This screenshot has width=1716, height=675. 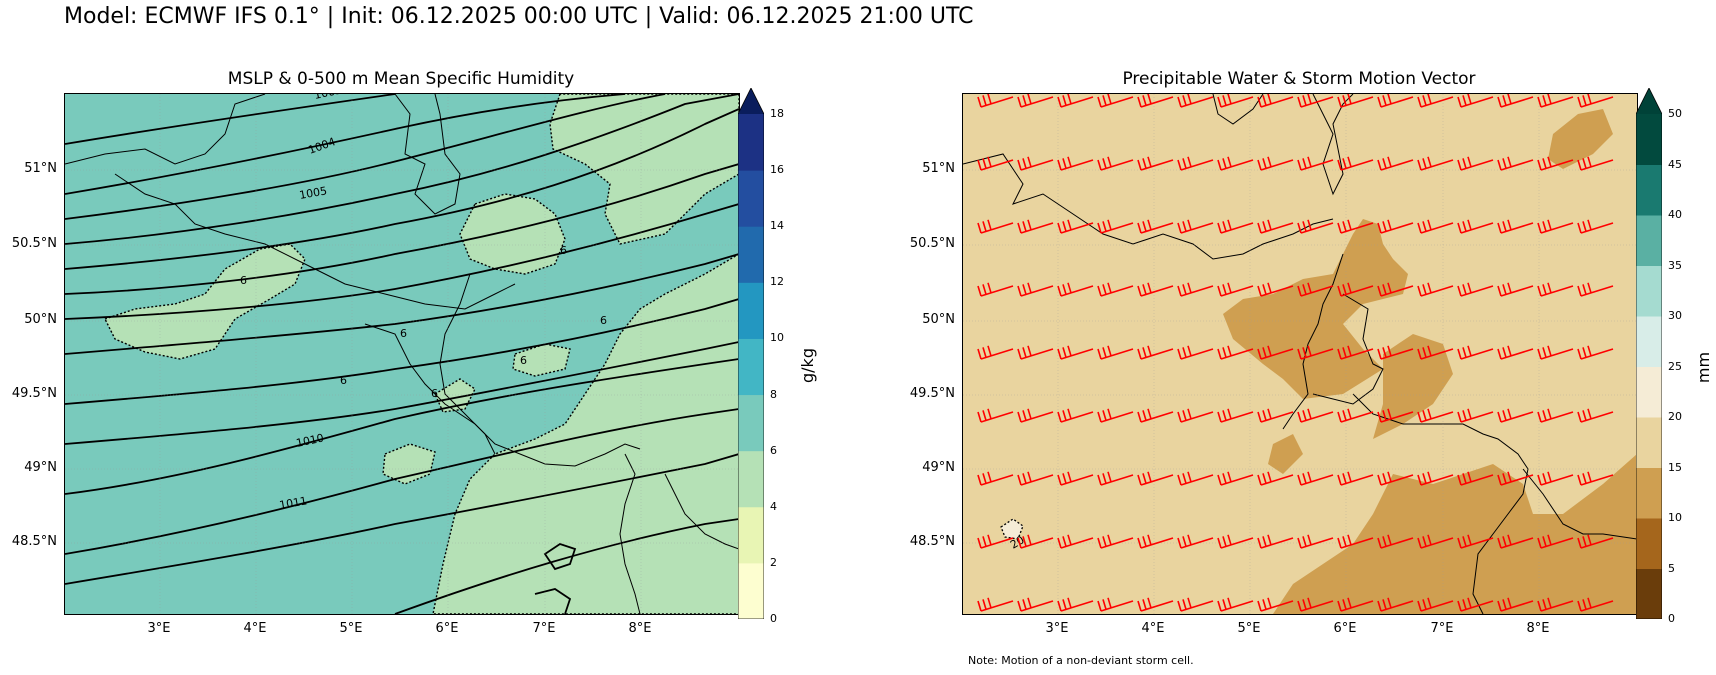 What do you see at coordinates (773, 394) in the screenshot?
I see `left-colorbar-tick: 8` at bounding box center [773, 394].